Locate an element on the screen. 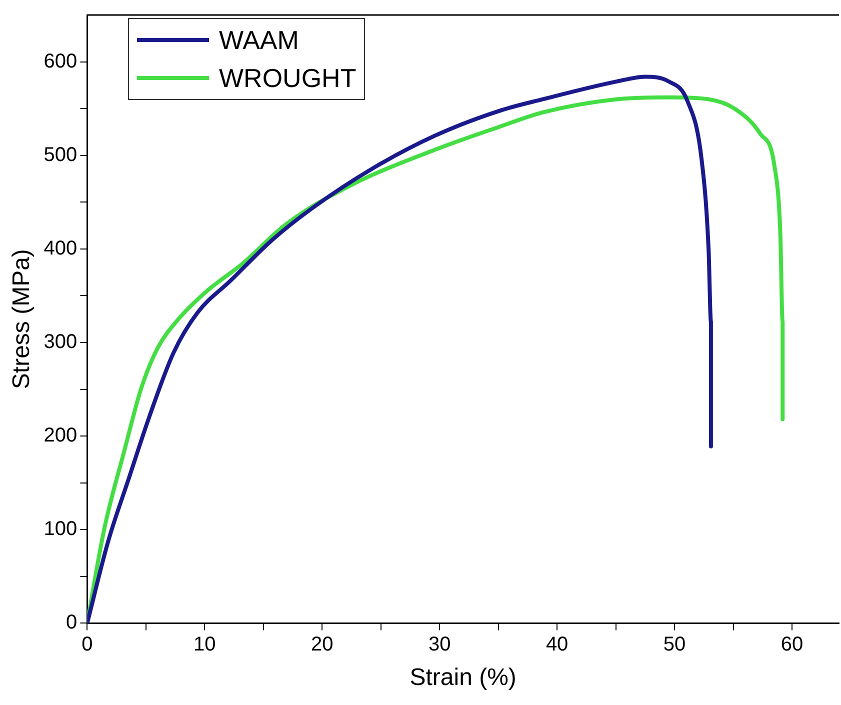 The image size is (841, 705). y-tick-label: 100 is located at coordinates (61, 529).